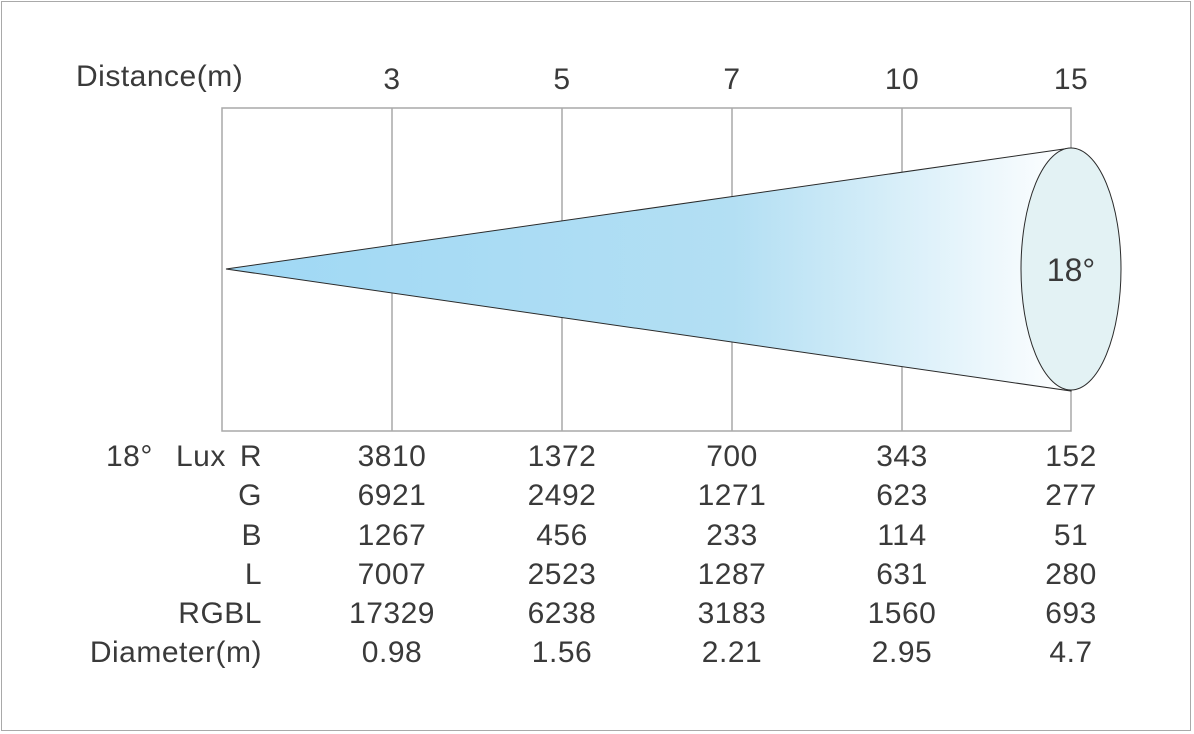 This screenshot has height=734, width=1194. Describe the element at coordinates (732, 495) in the screenshot. I see `cell-g-7m: 1271` at that location.